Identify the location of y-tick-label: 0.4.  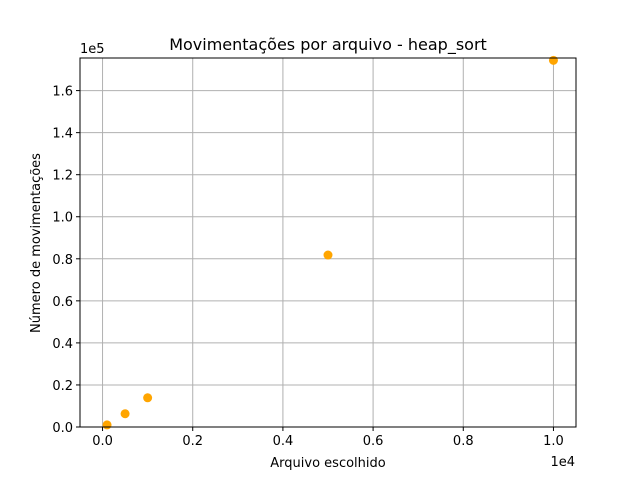
(62, 344).